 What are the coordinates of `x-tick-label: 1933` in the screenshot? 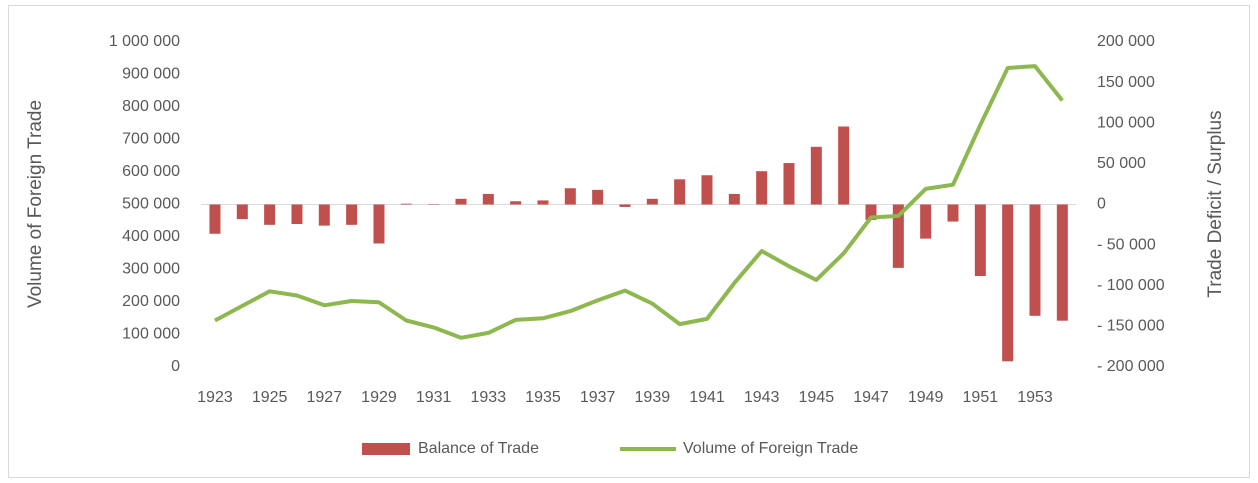 It's located at (489, 397).